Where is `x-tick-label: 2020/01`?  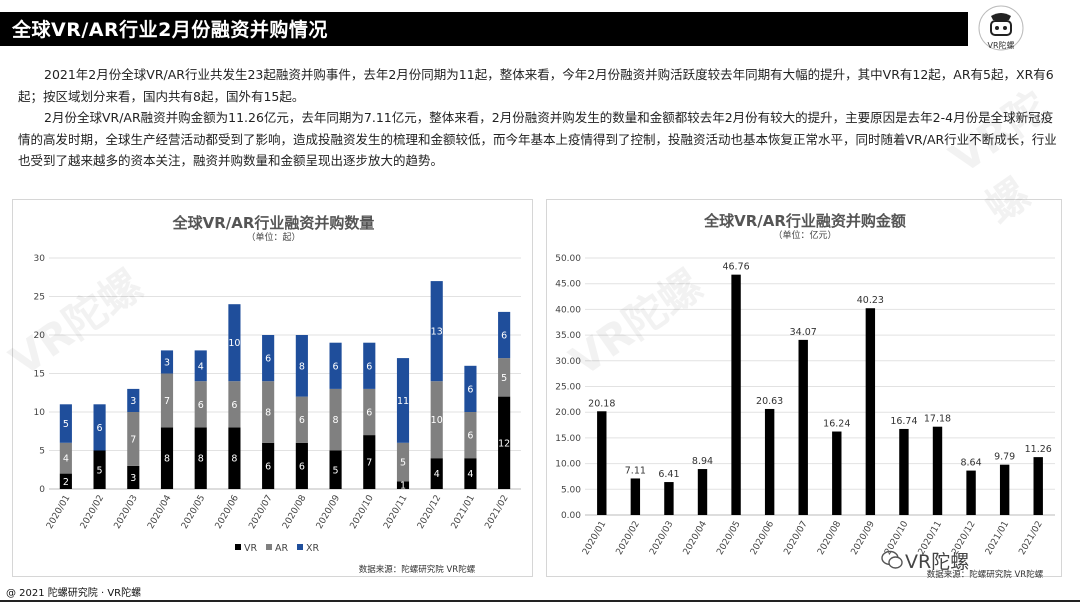
x-tick-label: 2020/01 is located at coordinates (58, 512).